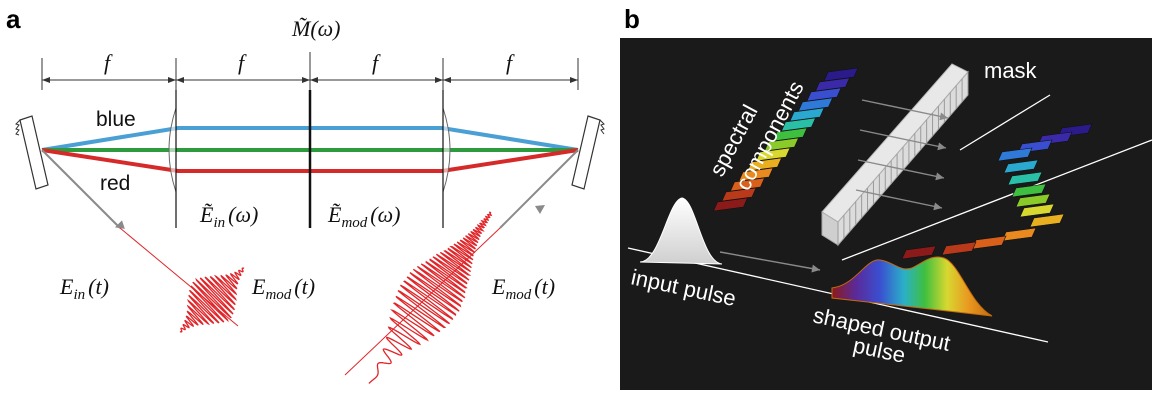 Image resolution: width=1159 pixels, height=394 pixels. What do you see at coordinates (309, 150) in the screenshot?
I see `lenses` at bounding box center [309, 150].